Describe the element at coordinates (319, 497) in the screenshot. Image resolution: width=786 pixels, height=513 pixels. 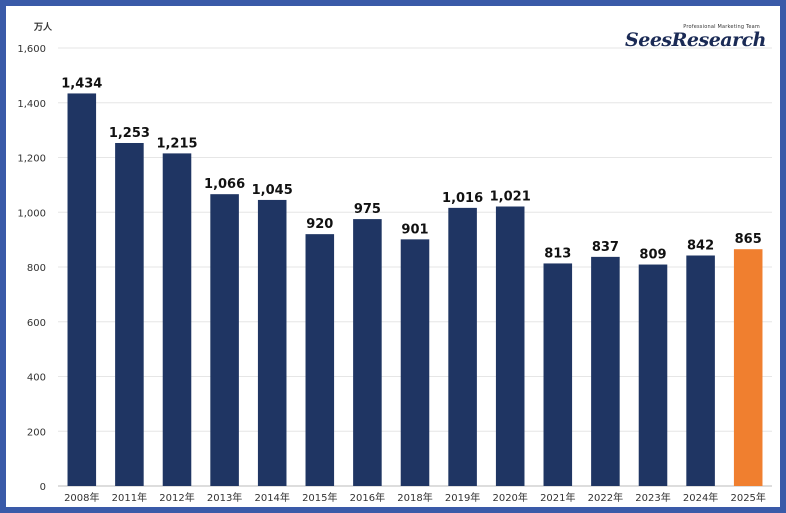
I see `x-tick-label: 2015年` at that location.